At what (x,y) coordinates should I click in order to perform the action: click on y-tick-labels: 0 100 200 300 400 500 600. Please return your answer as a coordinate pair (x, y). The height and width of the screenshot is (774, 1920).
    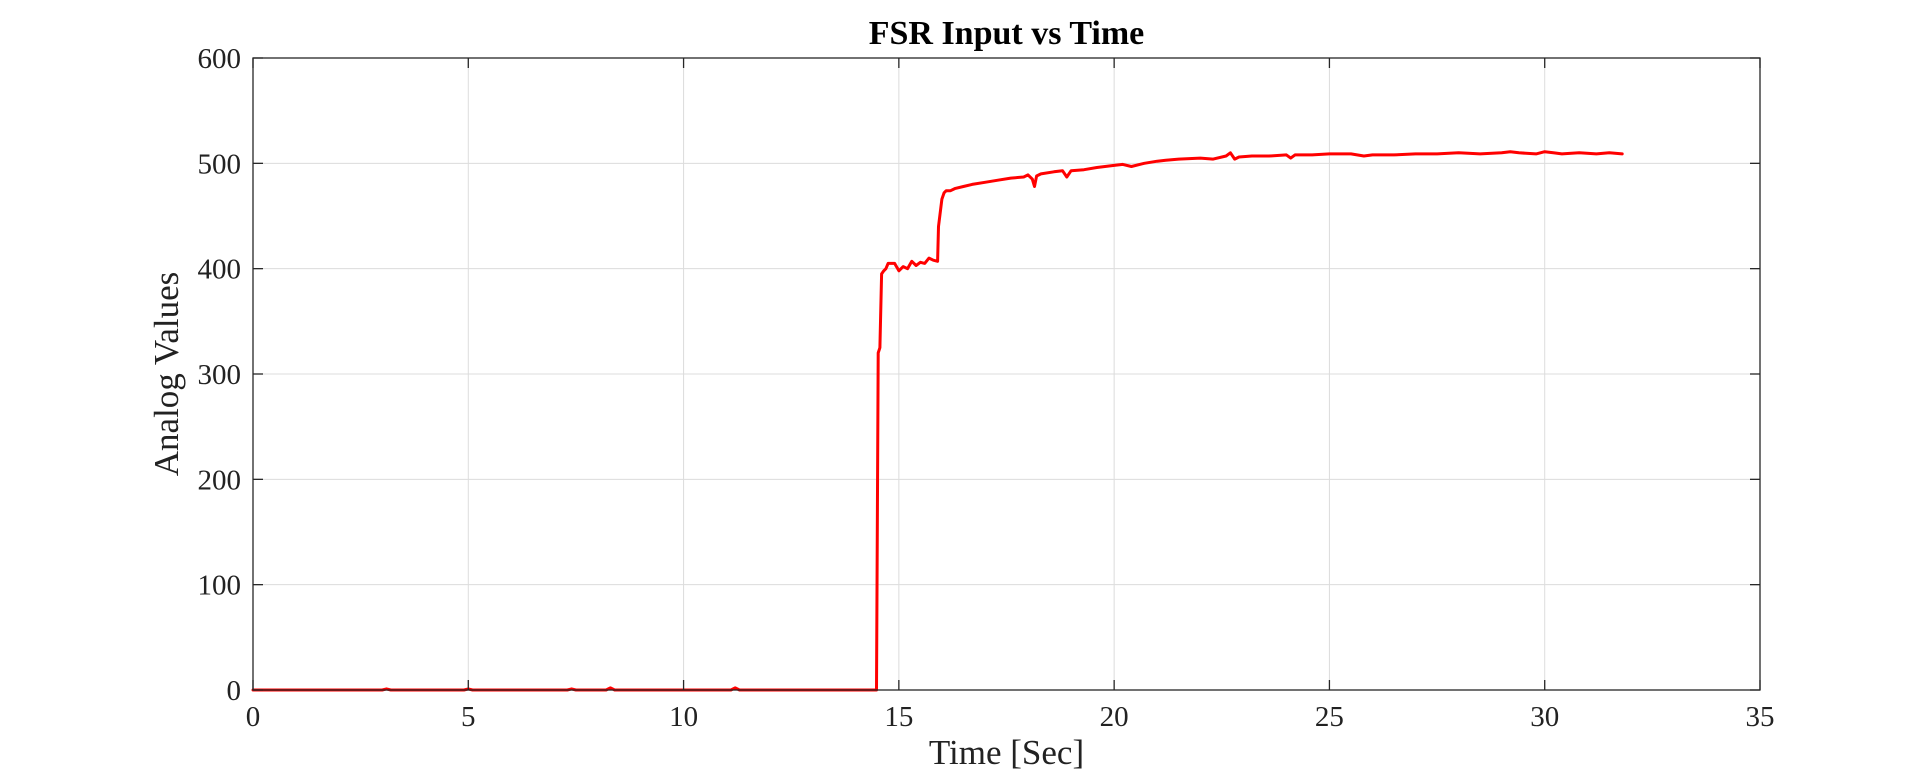
    Looking at the image, I should click on (220, 375).